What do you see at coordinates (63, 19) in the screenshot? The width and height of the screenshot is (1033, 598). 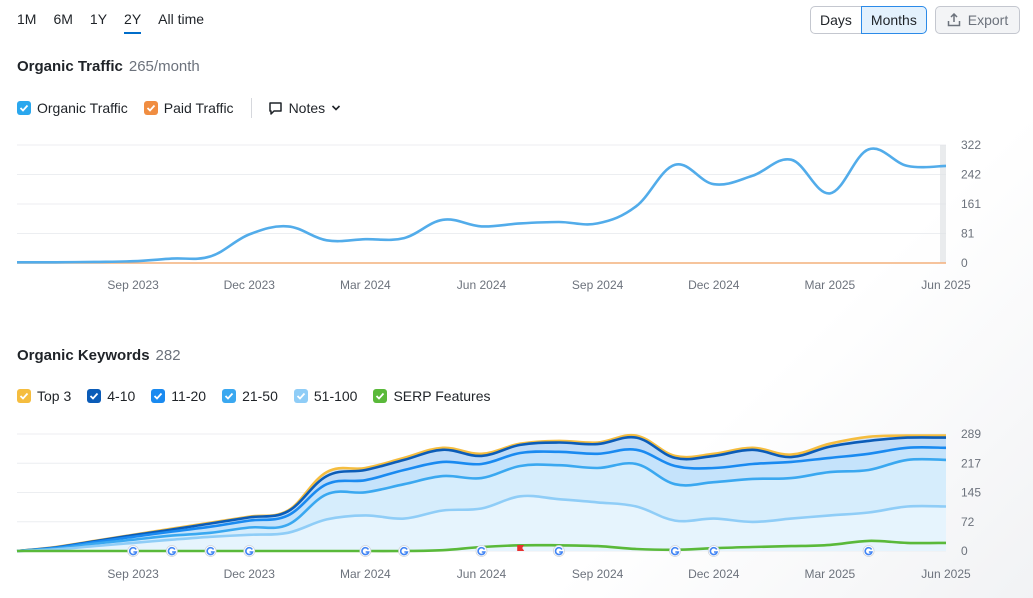 I see `period-tab-6m: 6M` at bounding box center [63, 19].